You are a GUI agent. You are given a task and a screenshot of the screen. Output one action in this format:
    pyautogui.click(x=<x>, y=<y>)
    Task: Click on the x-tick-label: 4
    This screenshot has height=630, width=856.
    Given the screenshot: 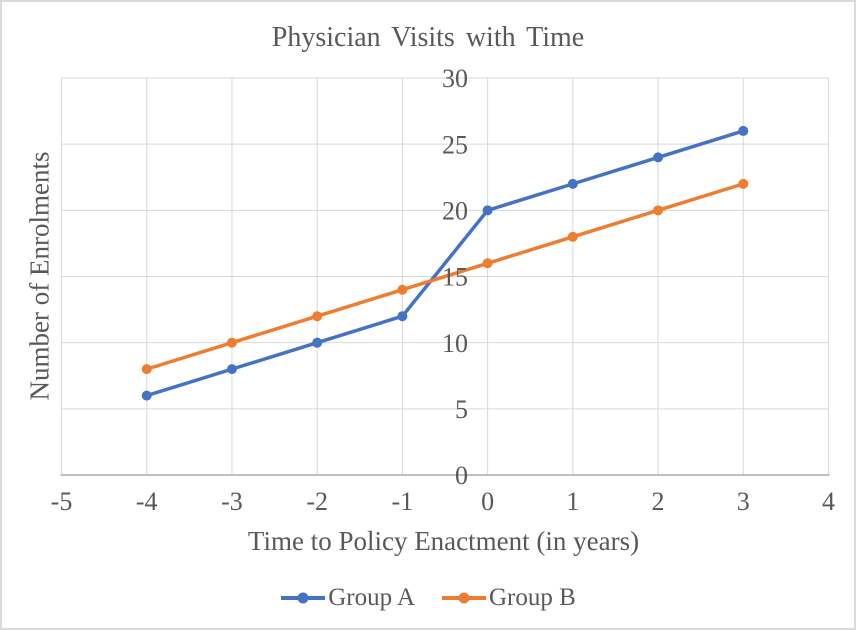 What is the action you would take?
    pyautogui.click(x=828, y=501)
    